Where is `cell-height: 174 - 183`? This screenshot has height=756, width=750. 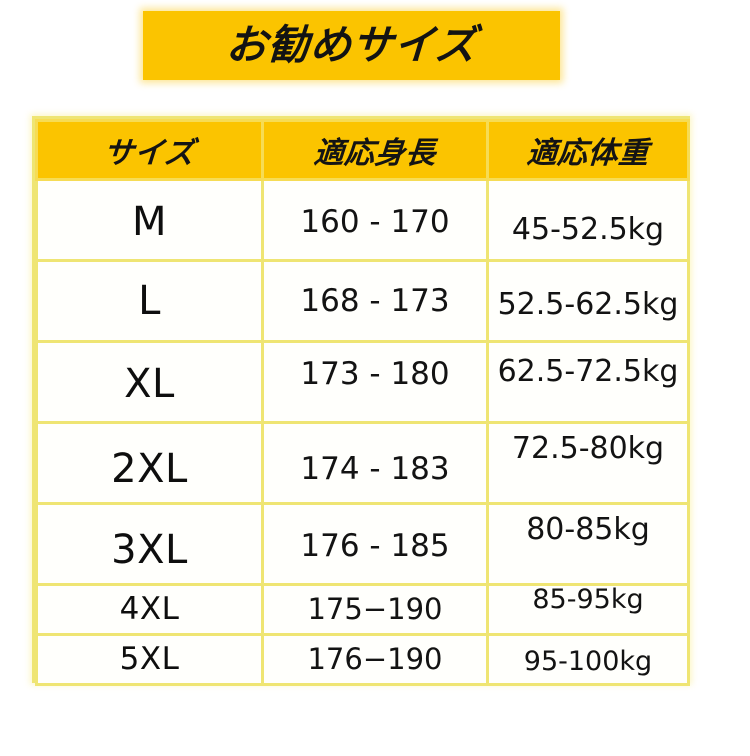 cell-height: 174 - 183 is located at coordinates (375, 463).